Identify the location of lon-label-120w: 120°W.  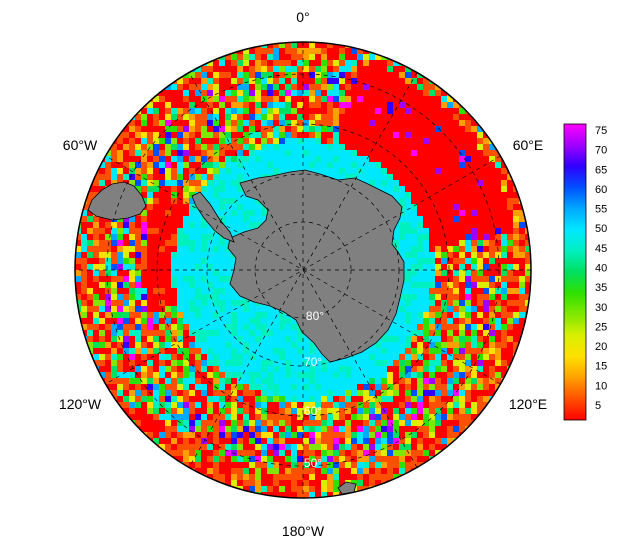
(80, 404).